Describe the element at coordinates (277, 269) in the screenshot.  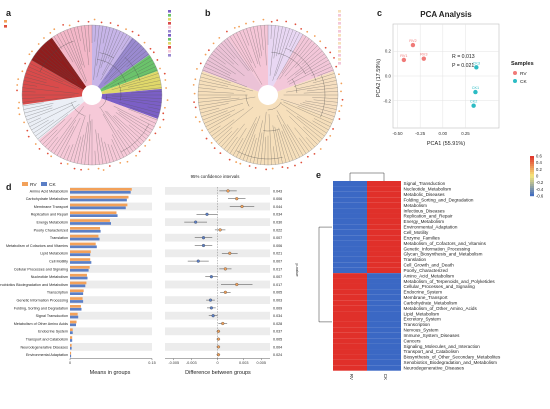
I see `p-value-label: 0.017` at that location.